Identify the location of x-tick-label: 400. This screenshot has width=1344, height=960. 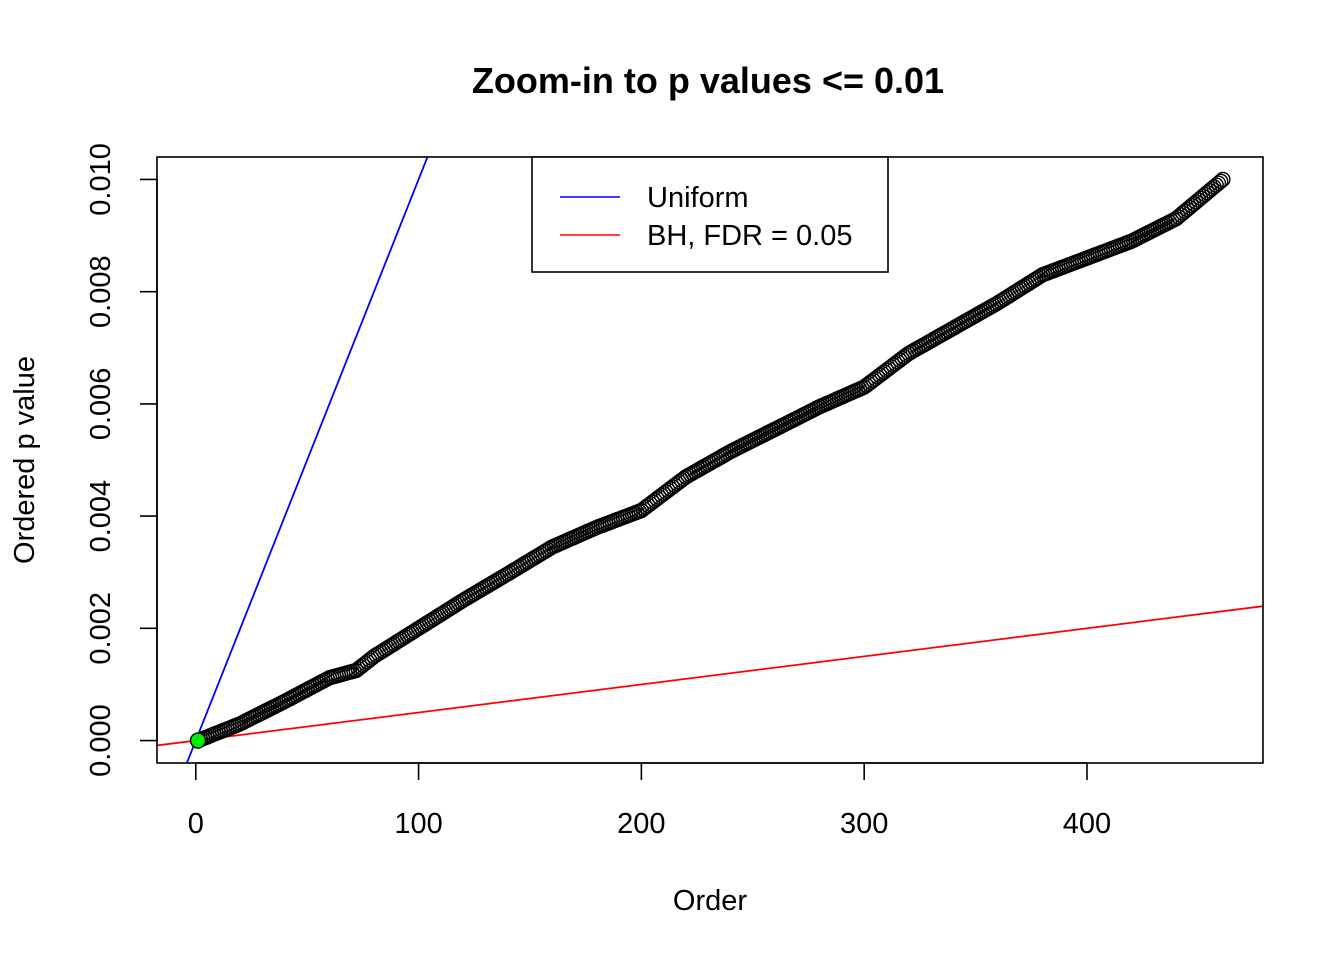
(1087, 824).